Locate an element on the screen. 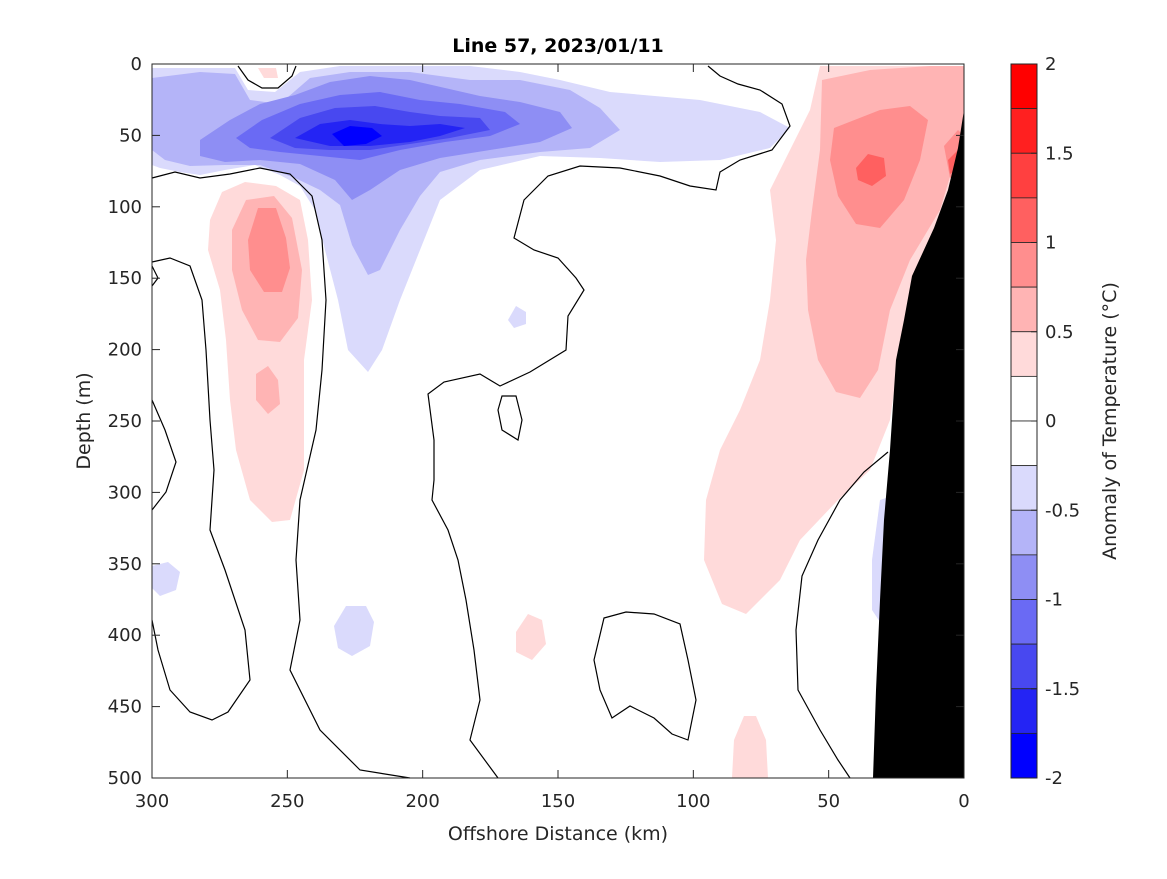  y-tick-label: 100 is located at coordinates (125, 207).